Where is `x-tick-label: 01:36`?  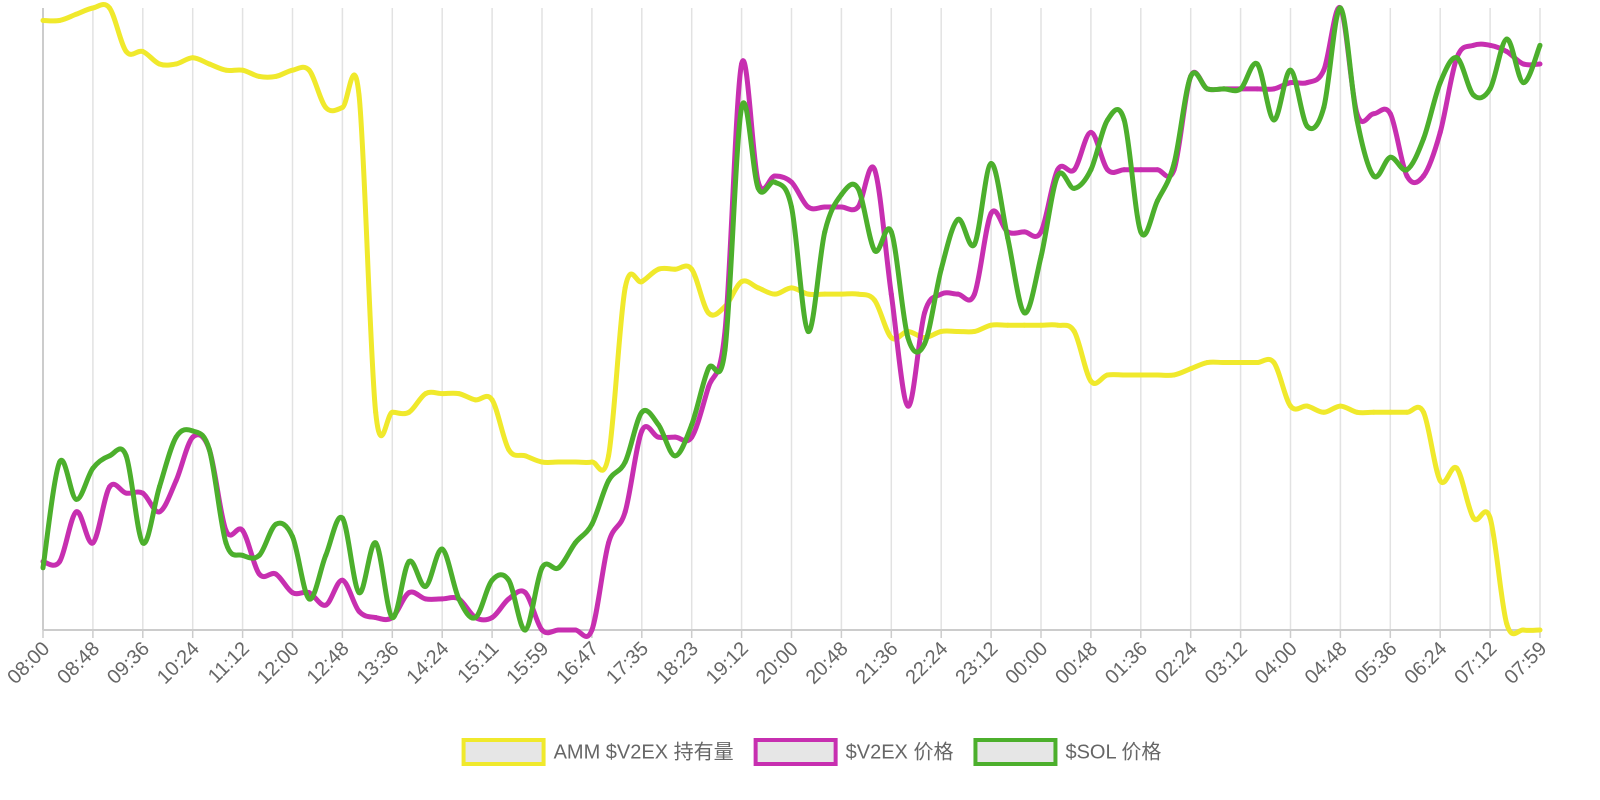 x-tick-label: 01:36 is located at coordinates (1126, 663).